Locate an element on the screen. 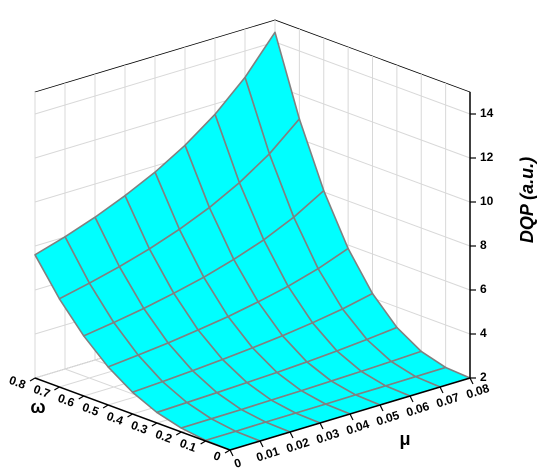 The width and height of the screenshot is (550, 472). x-tick-label: 0.06 is located at coordinates (417, 409).